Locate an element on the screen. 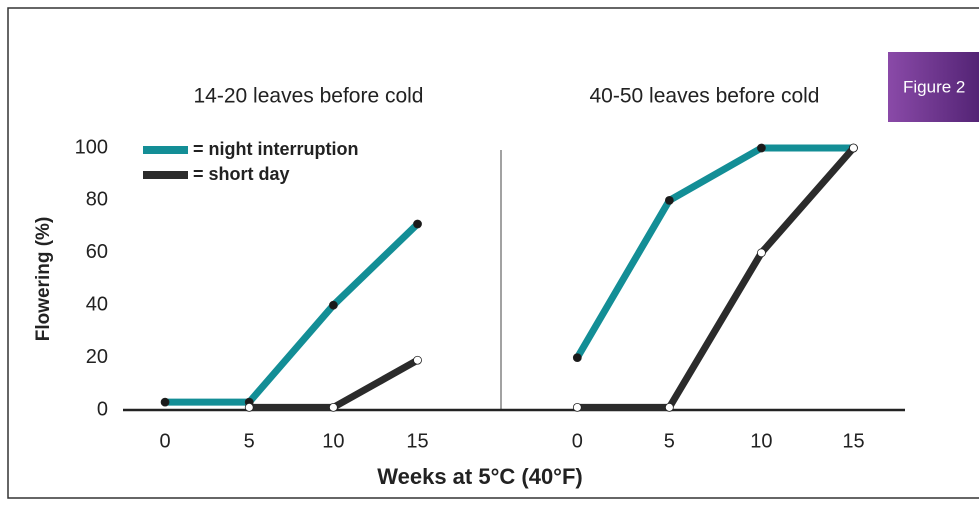 Image resolution: width=979 pixels, height=510 pixels. y-axis-label: Flowering (%) is located at coordinates (43, 279).